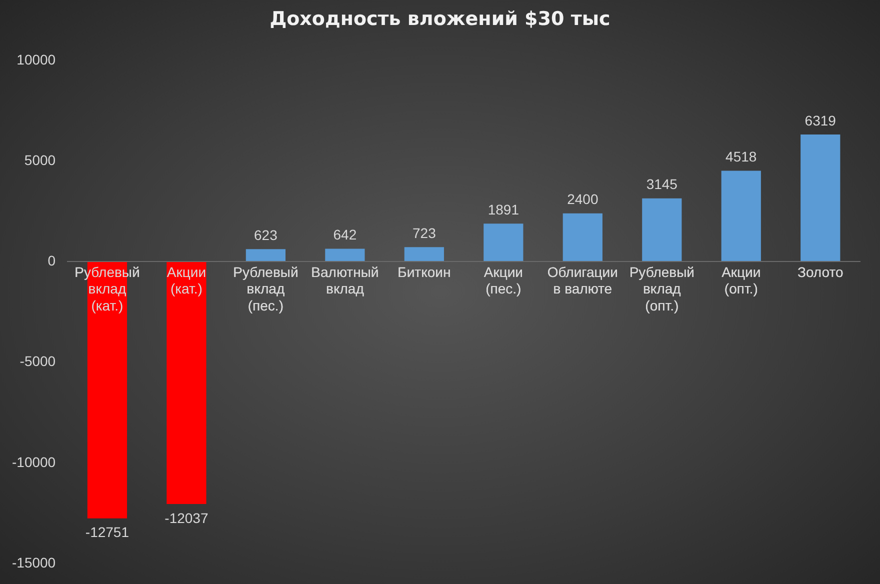 This screenshot has height=584, width=880. I want to click on data-label: 2400, so click(582, 199).